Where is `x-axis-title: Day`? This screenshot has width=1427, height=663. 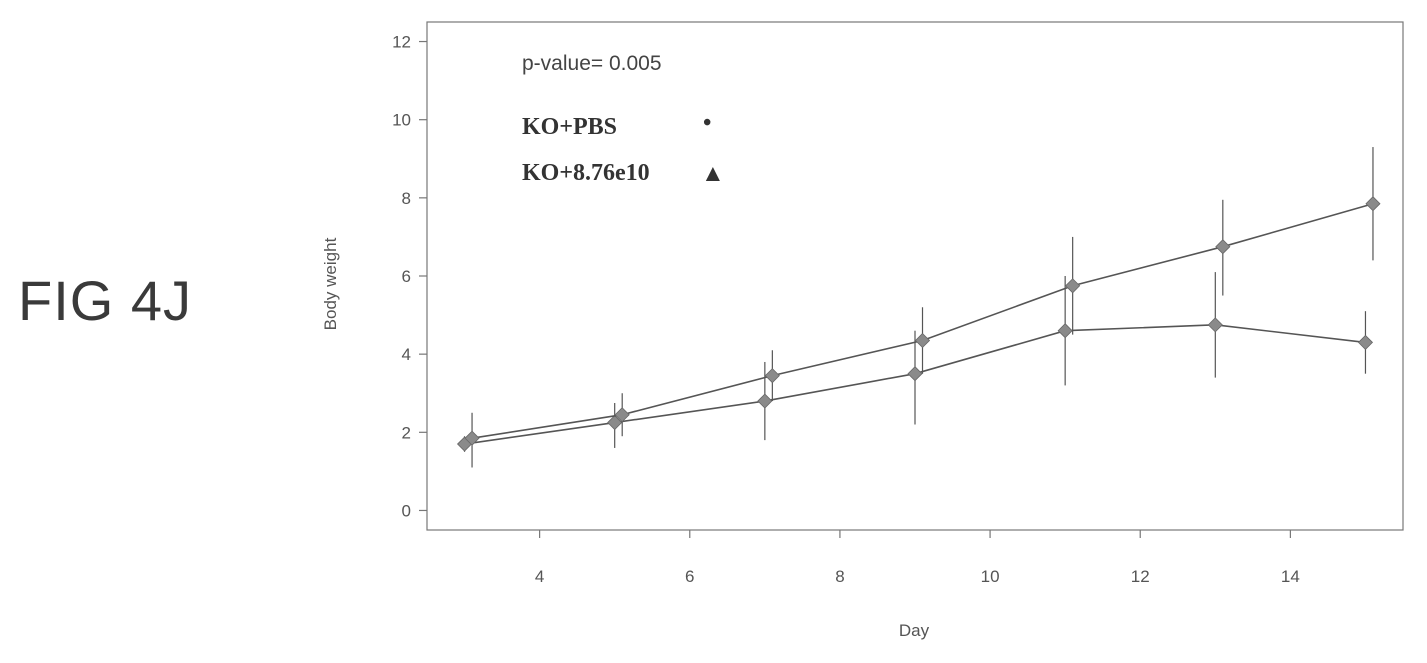 x-axis-title: Day is located at coordinates (914, 630).